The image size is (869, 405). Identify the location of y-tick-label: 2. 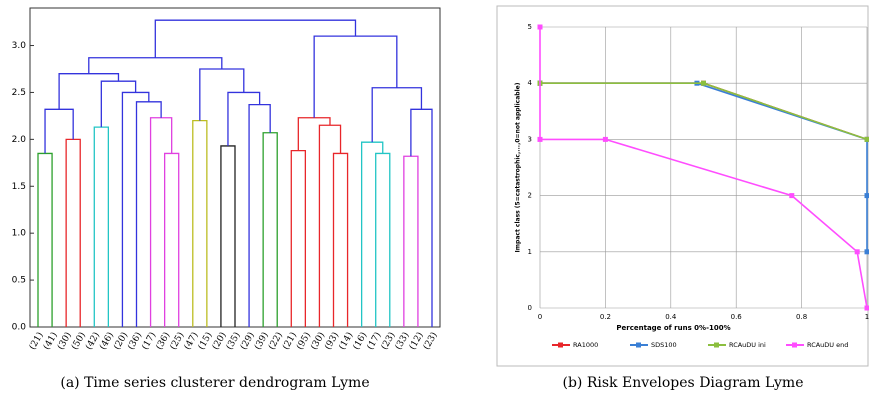
(530, 196).